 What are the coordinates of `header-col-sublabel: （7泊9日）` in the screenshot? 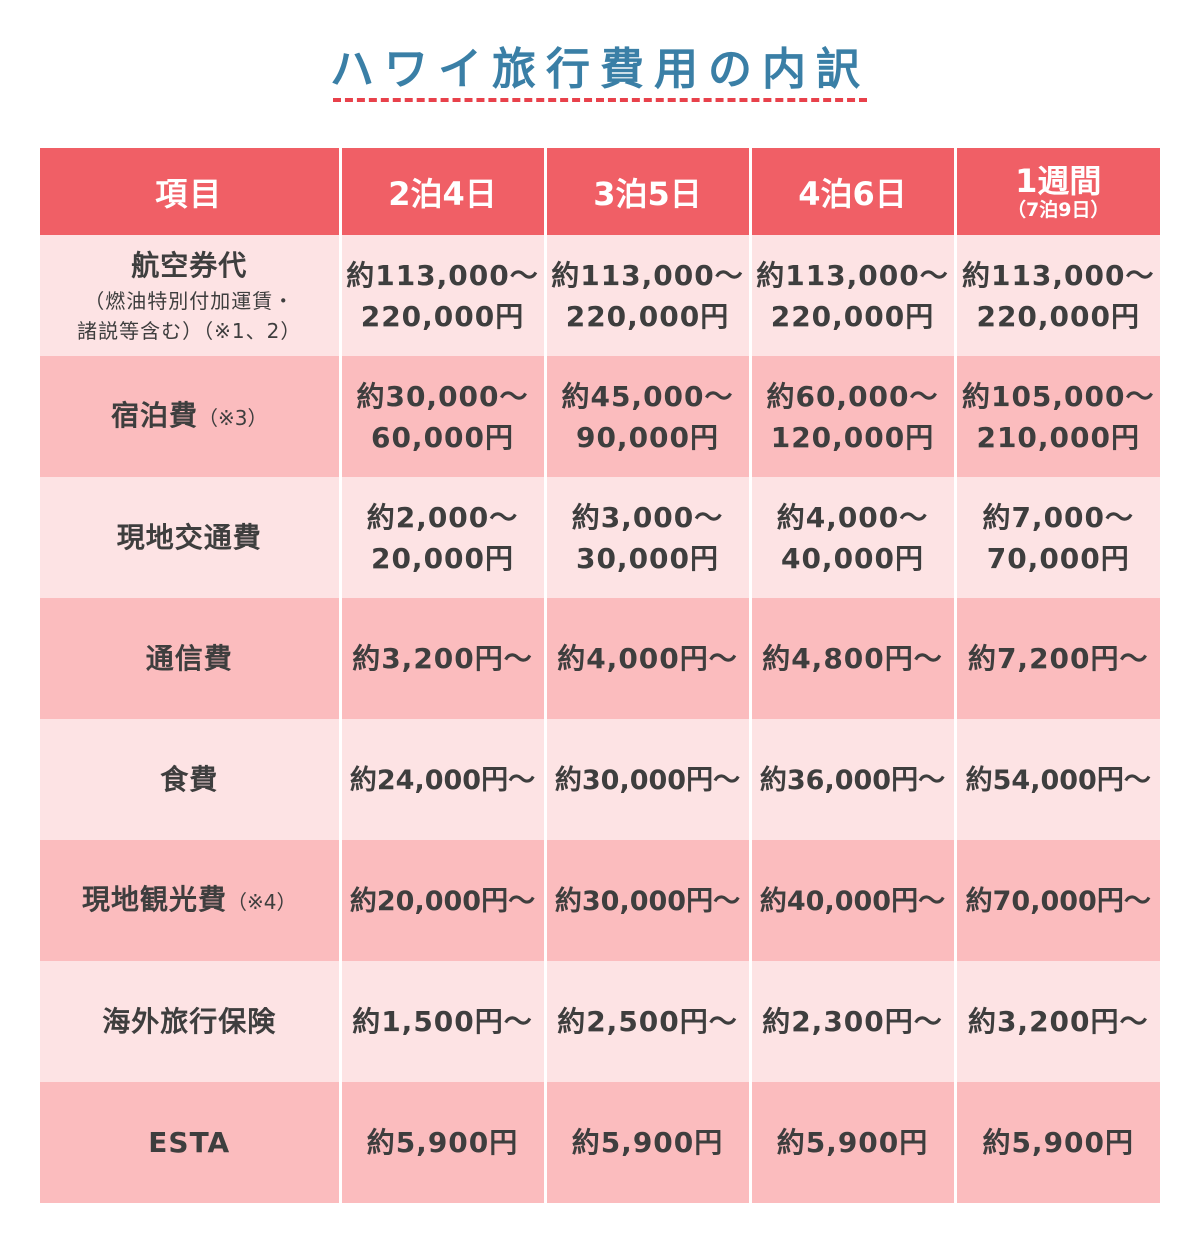 It's located at (1058, 209).